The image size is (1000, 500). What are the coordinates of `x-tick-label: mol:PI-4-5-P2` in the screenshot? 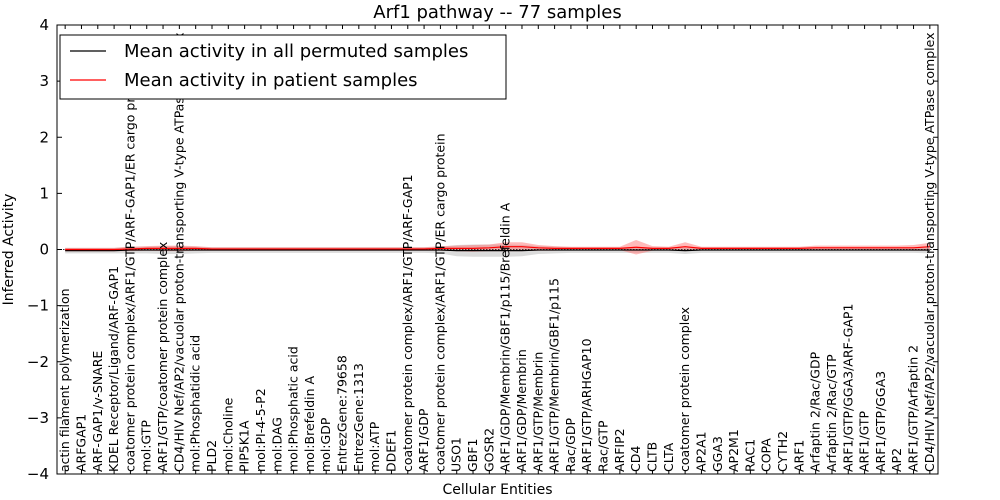 It's located at (260, 430).